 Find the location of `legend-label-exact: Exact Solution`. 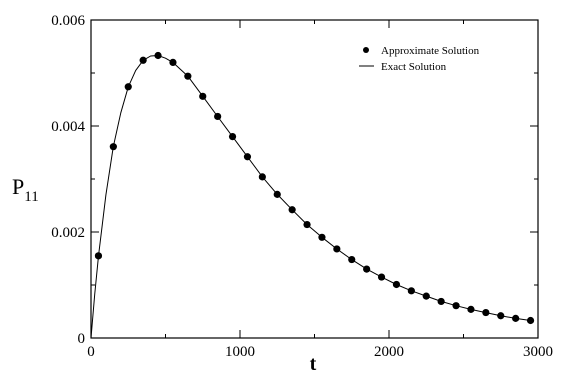

legend-label-exact: Exact Solution is located at coordinates (414, 67).